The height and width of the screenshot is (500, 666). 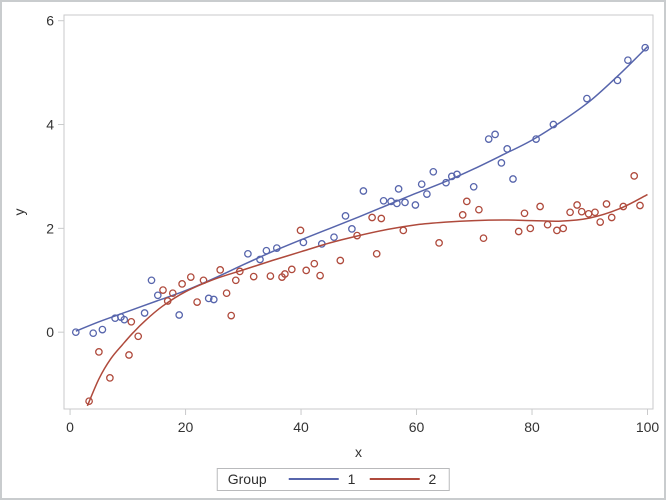 I want to click on x-tick-label: 20, so click(x=186, y=427).